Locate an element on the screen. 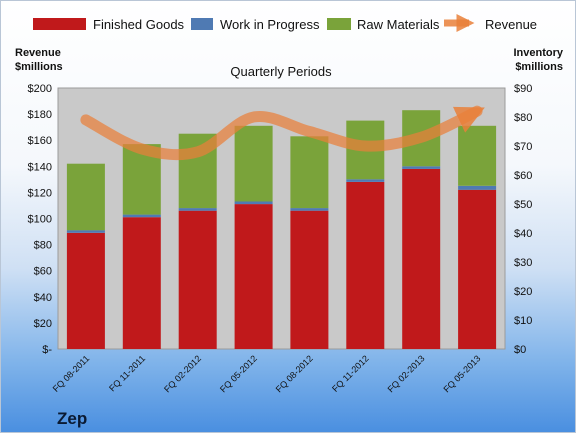 Image resolution: width=576 pixels, height=433 pixels. left-tick-label: $80 is located at coordinates (43, 246).